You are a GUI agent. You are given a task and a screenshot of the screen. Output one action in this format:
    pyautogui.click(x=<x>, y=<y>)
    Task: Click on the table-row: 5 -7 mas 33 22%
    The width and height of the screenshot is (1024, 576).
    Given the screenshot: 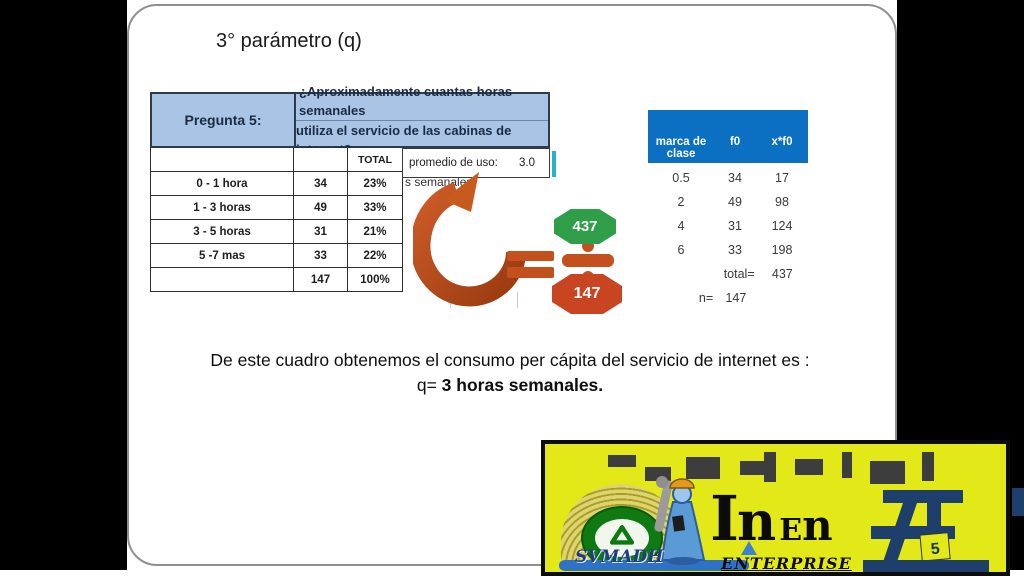 What is the action you would take?
    pyautogui.click(x=277, y=256)
    